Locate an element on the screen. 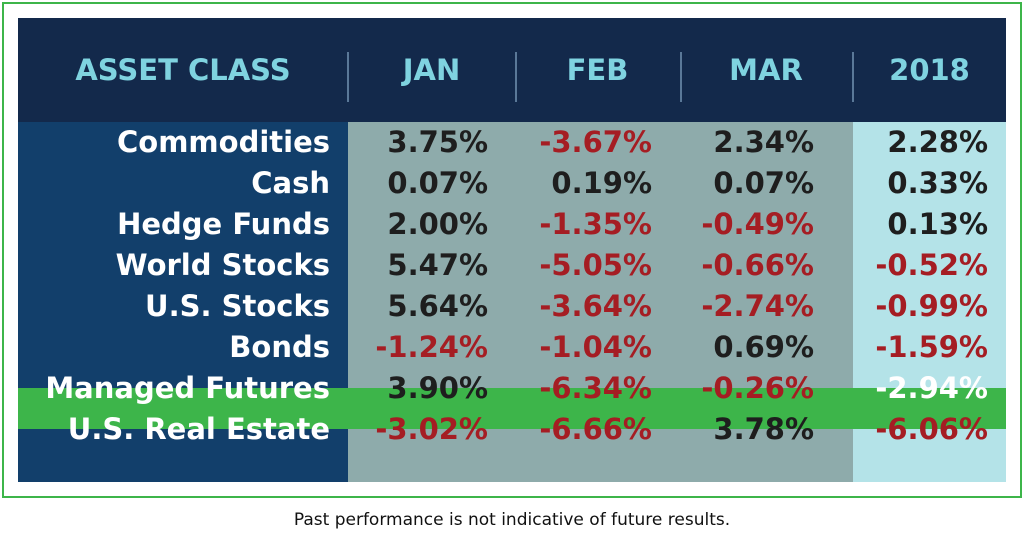 This screenshot has height=540, width=1024. value-cell: -3.67% is located at coordinates (595, 142).